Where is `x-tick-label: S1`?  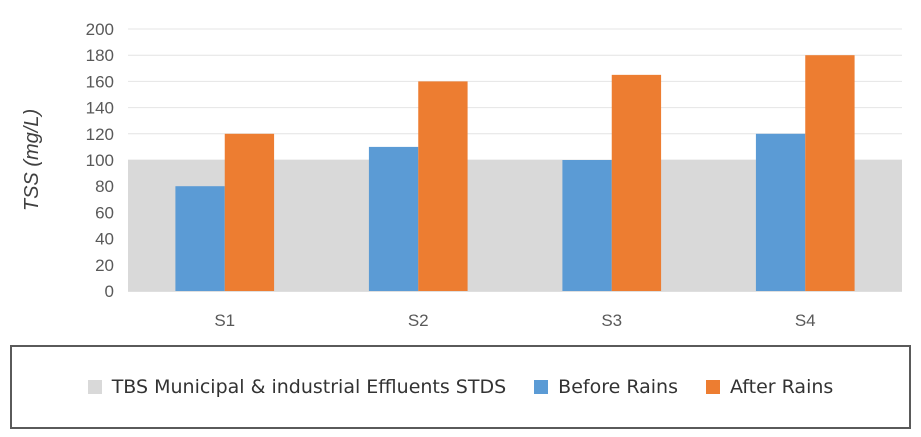
x-tick-label: S1 is located at coordinates (224, 320).